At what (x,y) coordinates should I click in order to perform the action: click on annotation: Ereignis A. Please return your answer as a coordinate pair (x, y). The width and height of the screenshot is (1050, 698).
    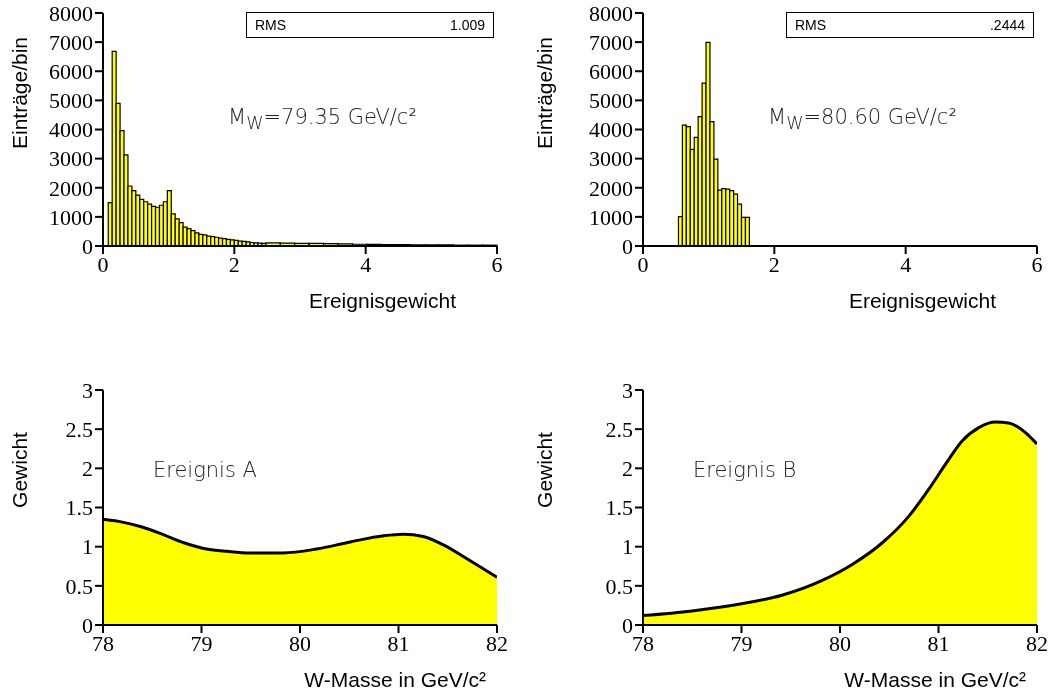
    Looking at the image, I should click on (205, 470).